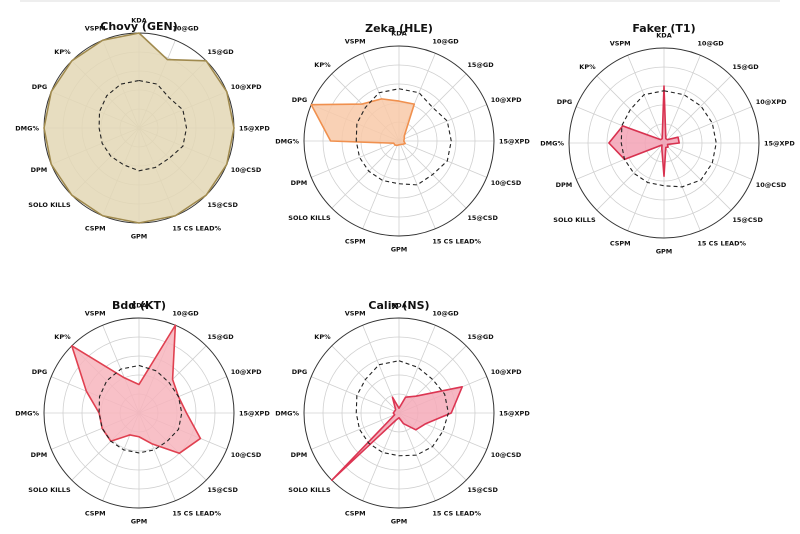  I want to click on grid-spoke-15-csd, so click(697, 176).